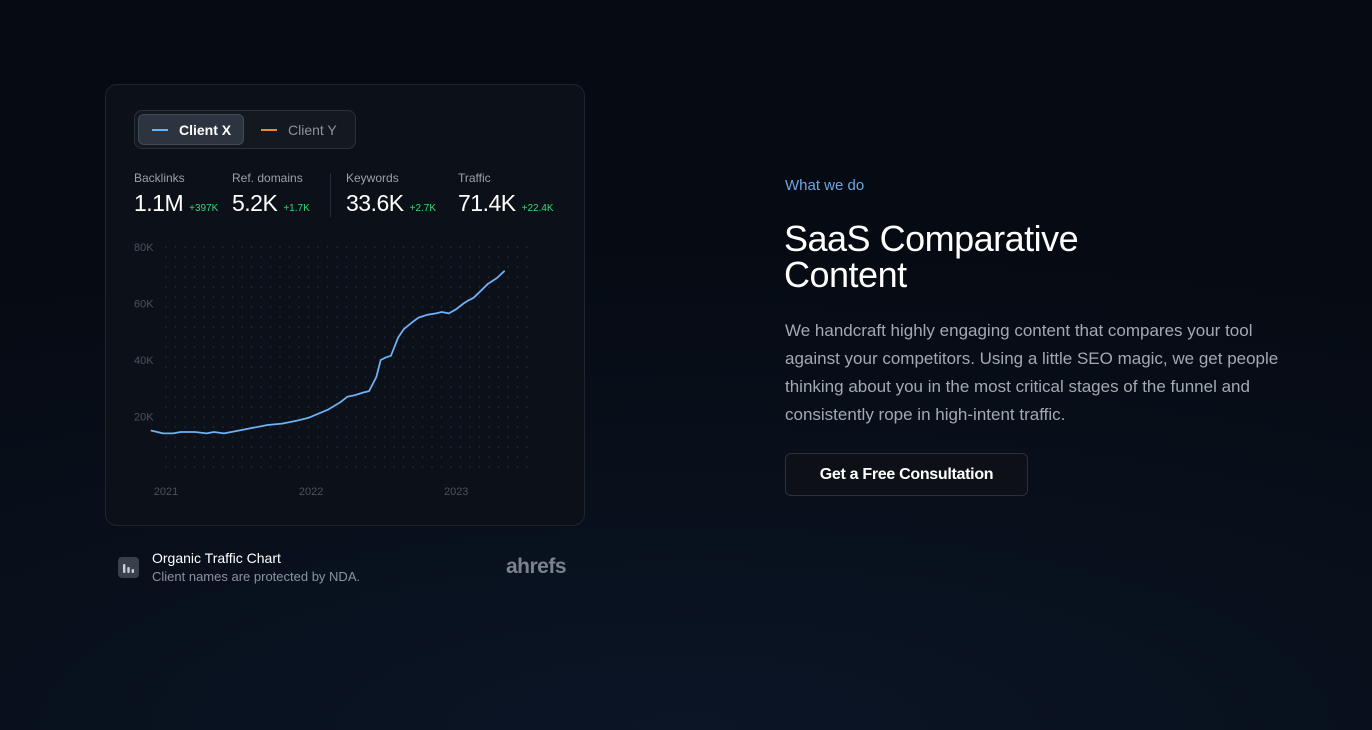 This screenshot has width=1372, height=730. Describe the element at coordinates (144, 305) in the screenshot. I see `y-tick-label: 60K` at that location.